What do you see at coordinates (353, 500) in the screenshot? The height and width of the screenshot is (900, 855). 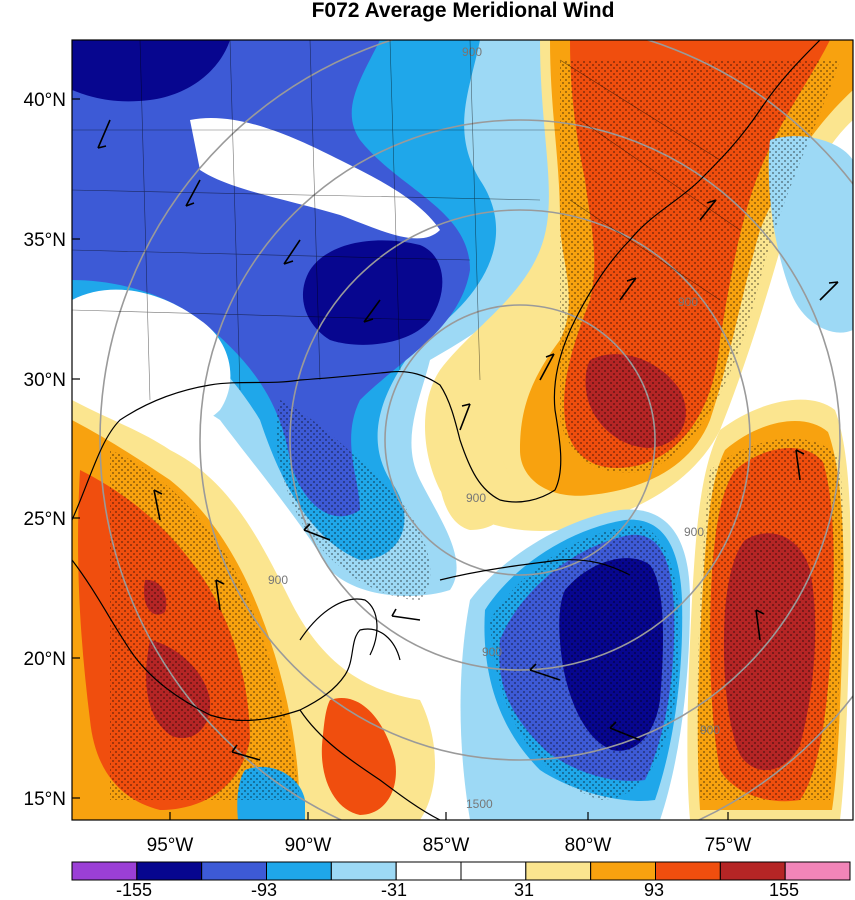 I see `stipple-gulf` at bounding box center [353, 500].